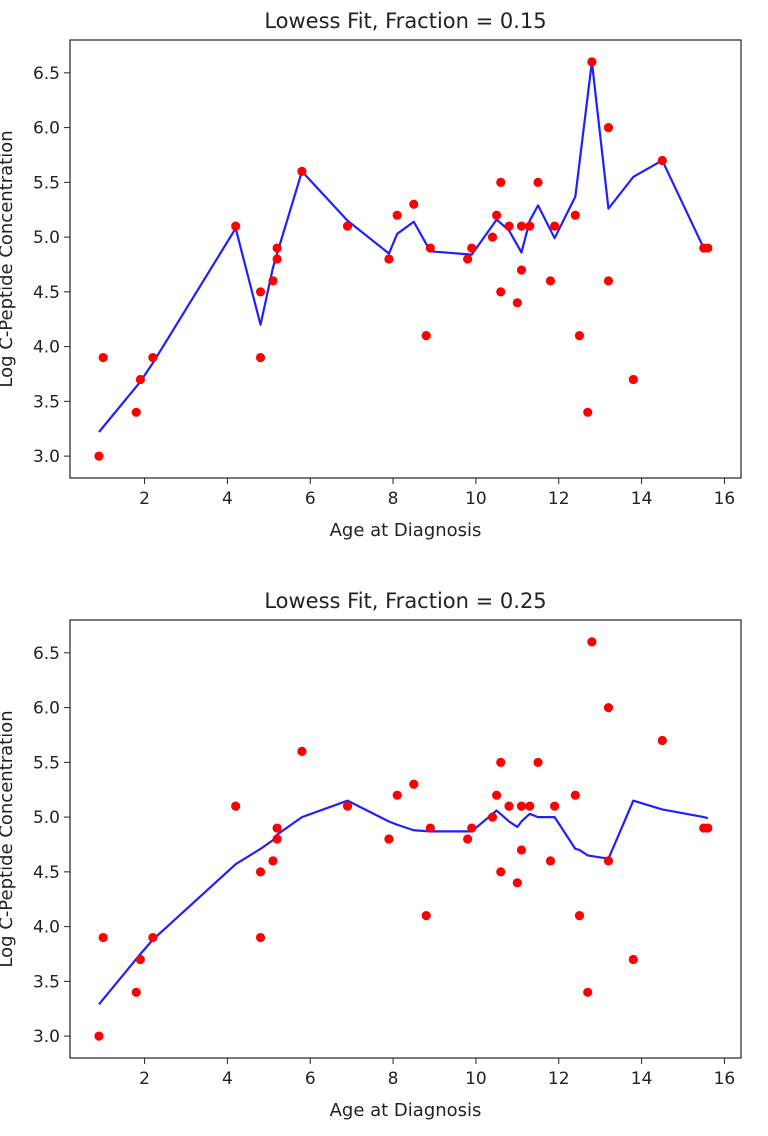 The height and width of the screenshot is (1136, 768). I want to click on x-tick-label: 16, so click(725, 499).